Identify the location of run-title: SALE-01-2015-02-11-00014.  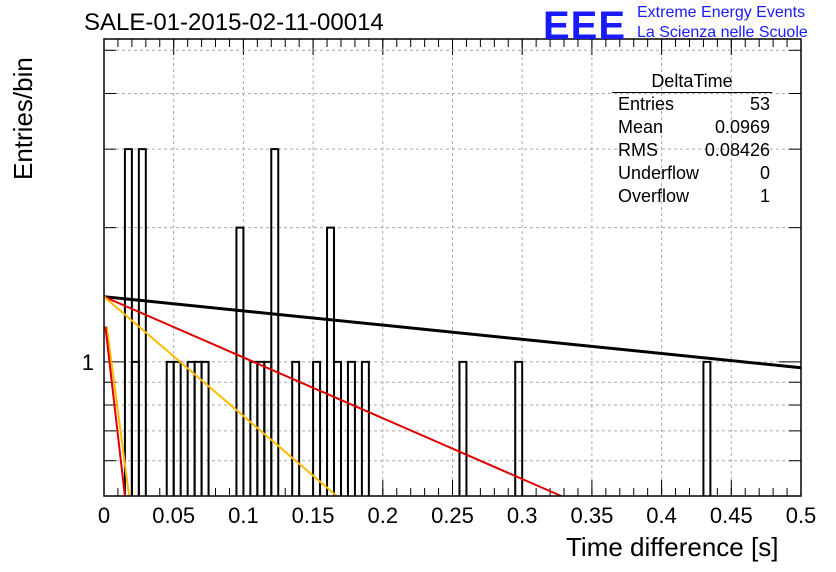
(234, 22).